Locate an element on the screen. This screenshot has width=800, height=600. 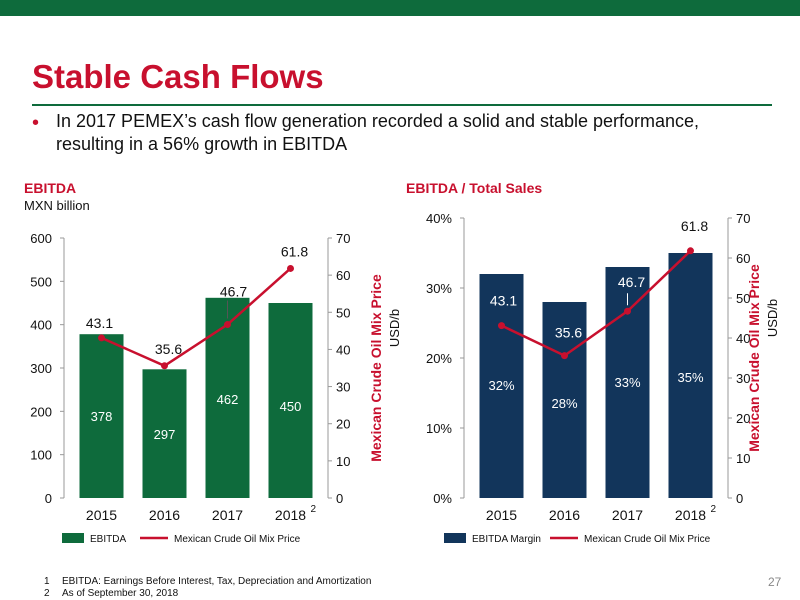
left-axis-tick-label: 30% is located at coordinates (439, 288).